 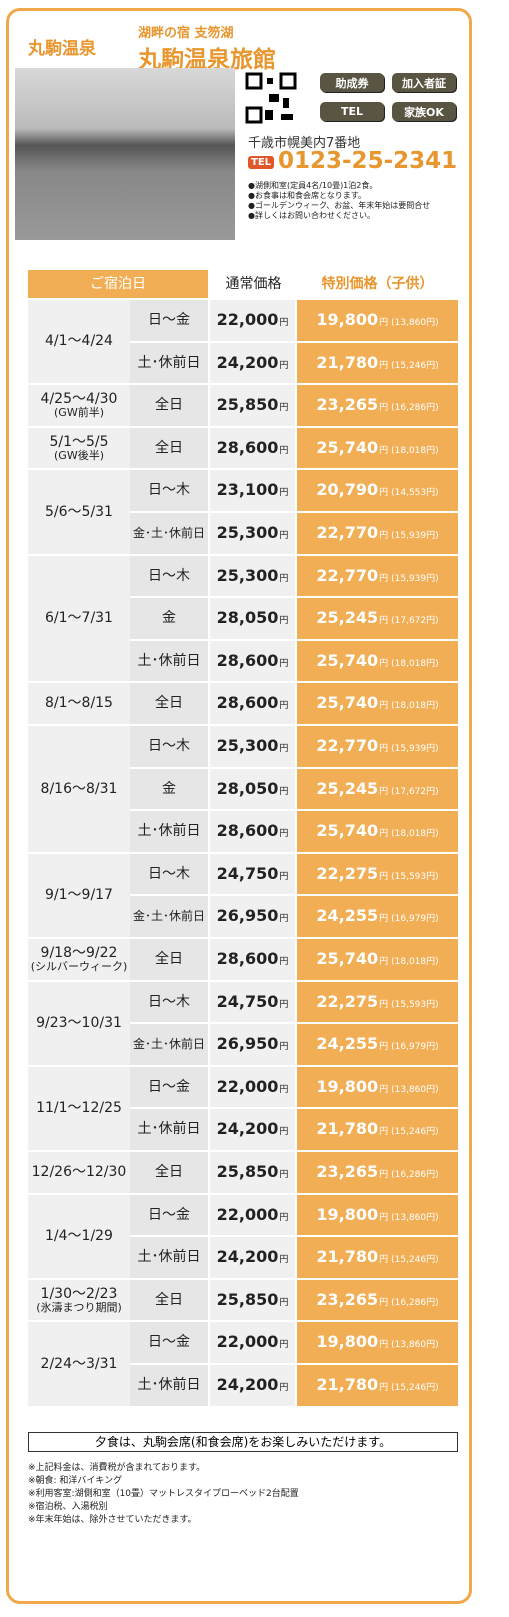 I want to click on regular-price: 25,850, so click(x=247, y=405).